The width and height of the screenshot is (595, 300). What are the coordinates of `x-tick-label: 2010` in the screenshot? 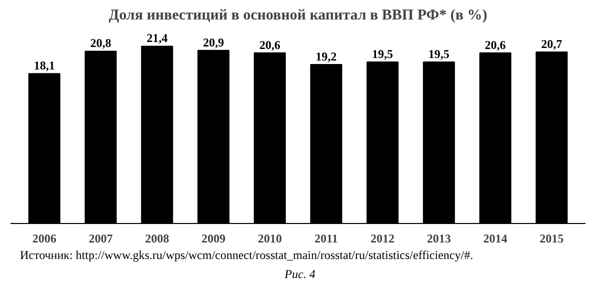 It's located at (270, 239).